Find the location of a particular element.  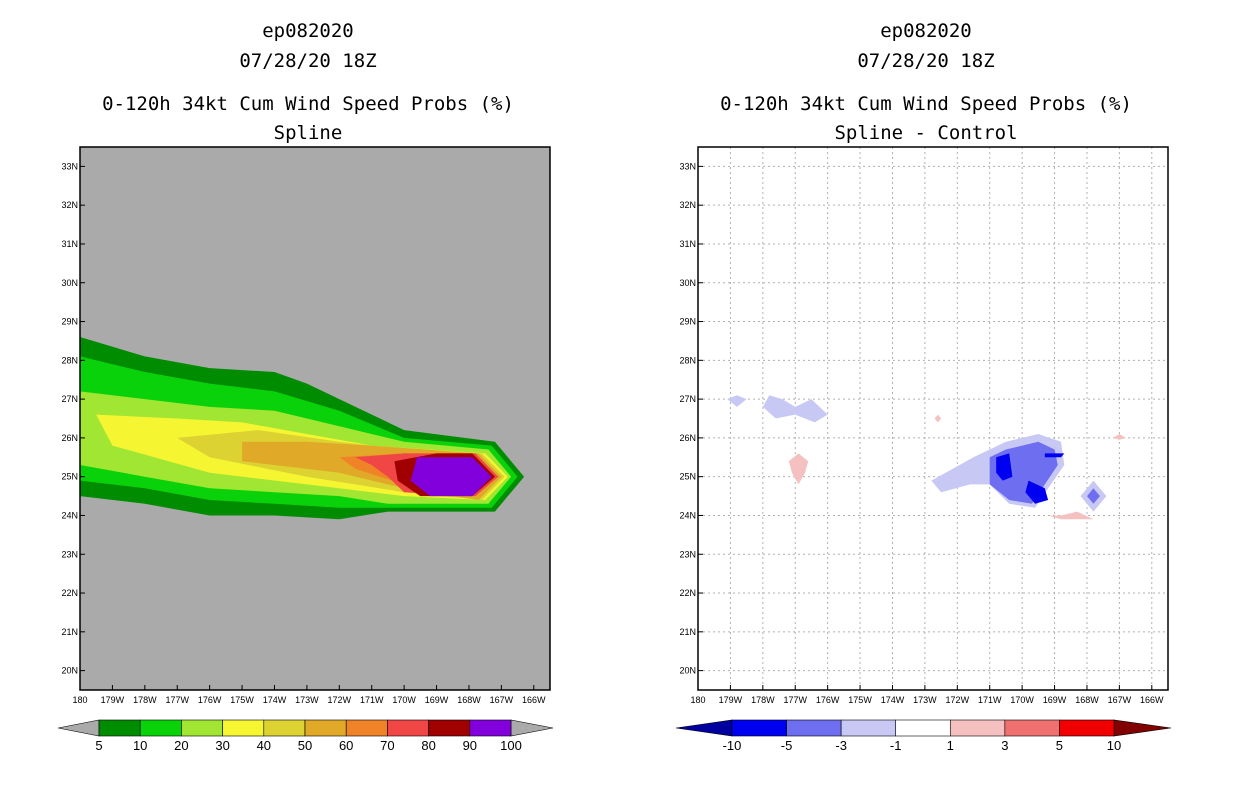

colorbar-label: 20 is located at coordinates (181, 745).